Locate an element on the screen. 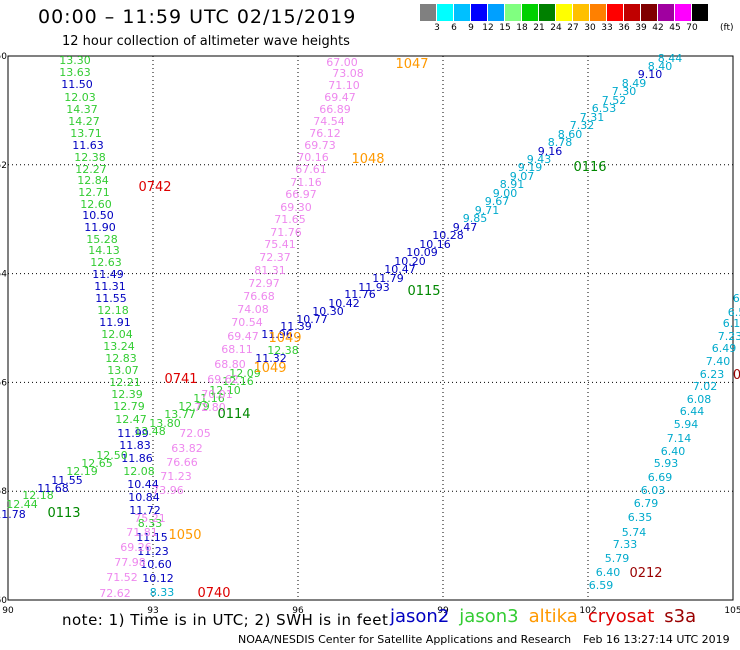 The height and width of the screenshot is (650, 740). wave-height-label: 7.31 is located at coordinates (592, 117).